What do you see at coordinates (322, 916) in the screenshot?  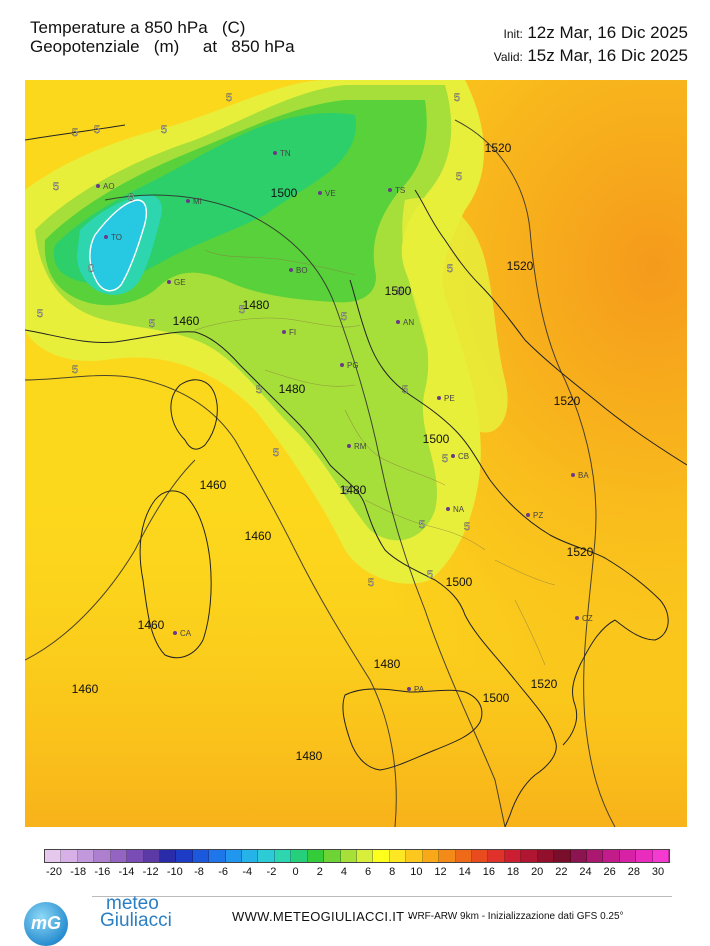 I see `website-link: WWW.METEOGIULIACCI.IT -` at bounding box center [322, 916].